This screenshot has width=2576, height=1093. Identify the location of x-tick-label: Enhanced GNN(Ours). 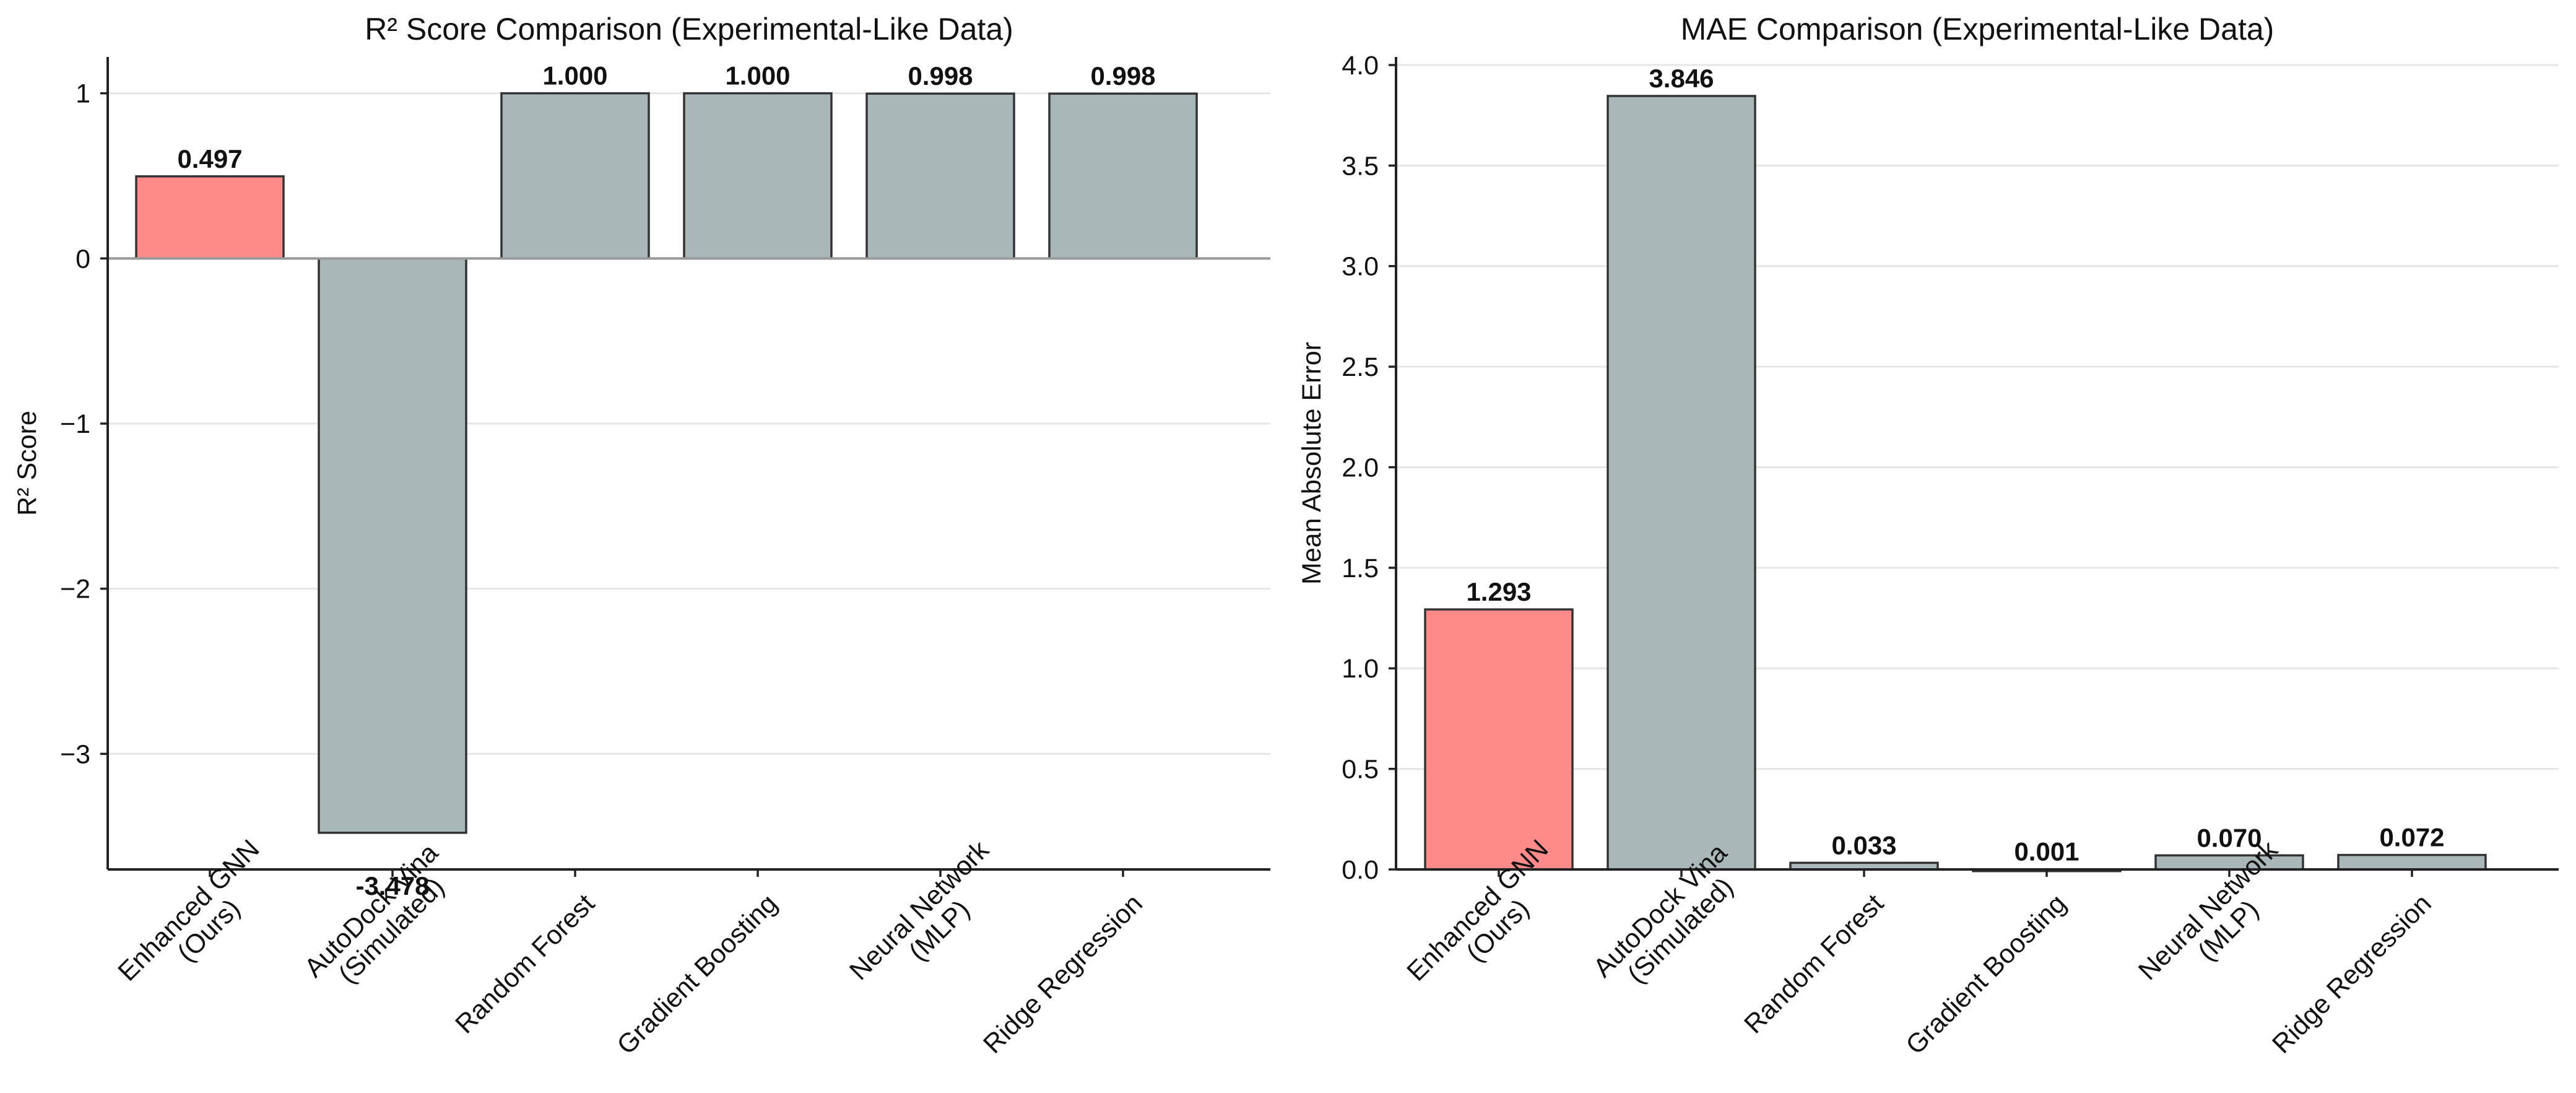
(198, 921).